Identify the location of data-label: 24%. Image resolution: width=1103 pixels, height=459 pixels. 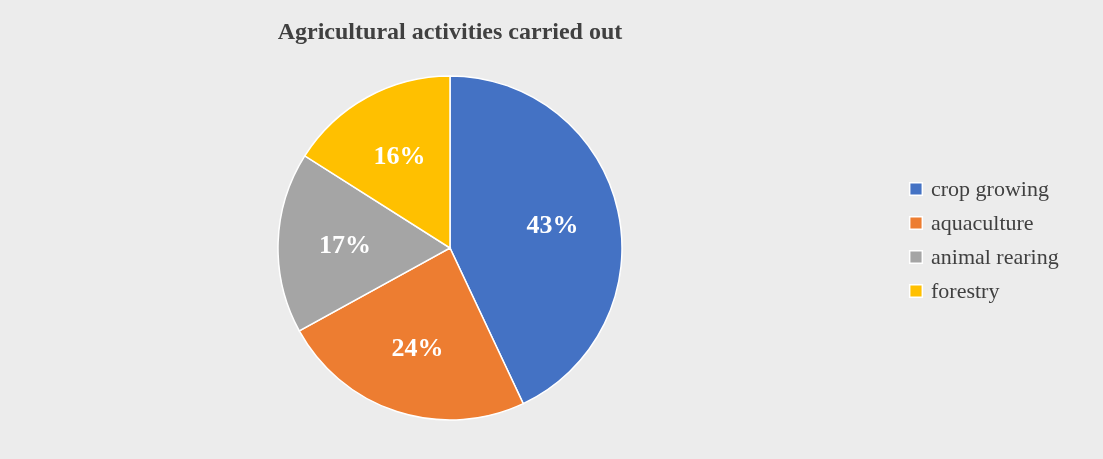
(417, 347).